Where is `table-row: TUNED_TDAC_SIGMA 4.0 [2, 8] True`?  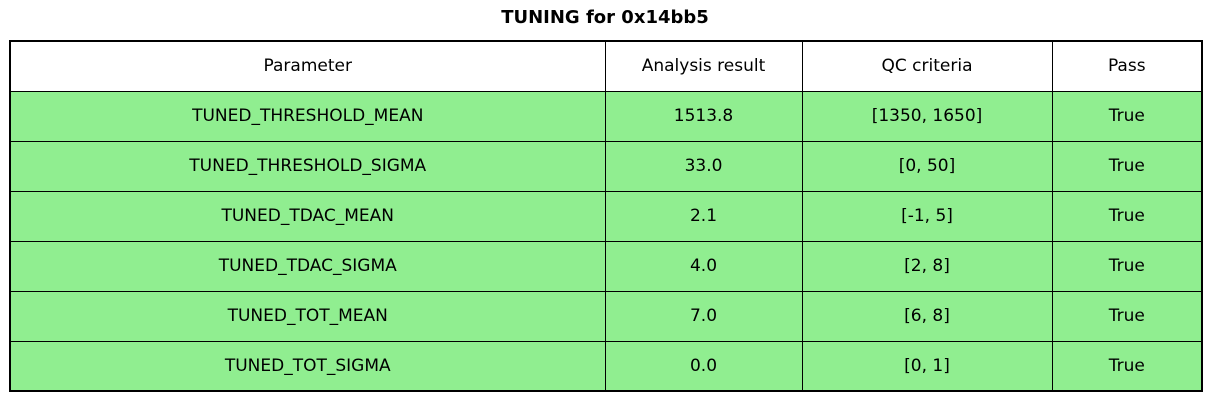 table-row: TUNED_TDAC_SIGMA 4.0 [2, 8] True is located at coordinates (606, 266).